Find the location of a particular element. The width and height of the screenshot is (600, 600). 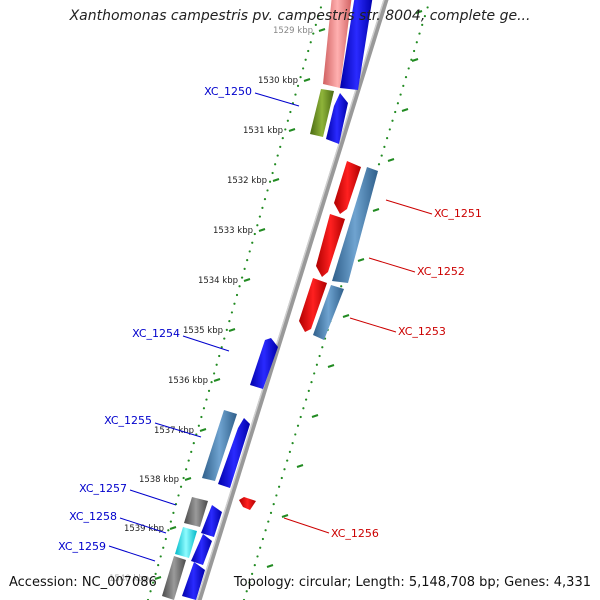

scale-tick-label: 1537 kbp is located at coordinates (174, 431).